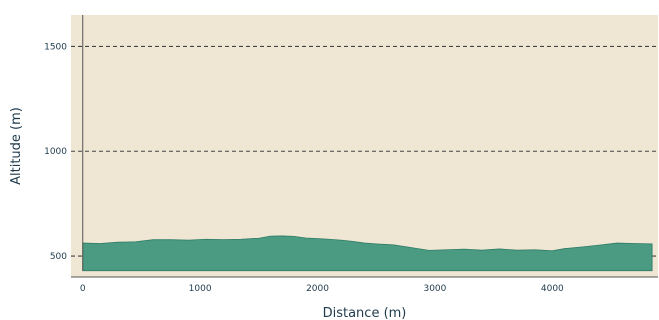  I want to click on x-tick-label-3000: 3000, so click(434, 289).